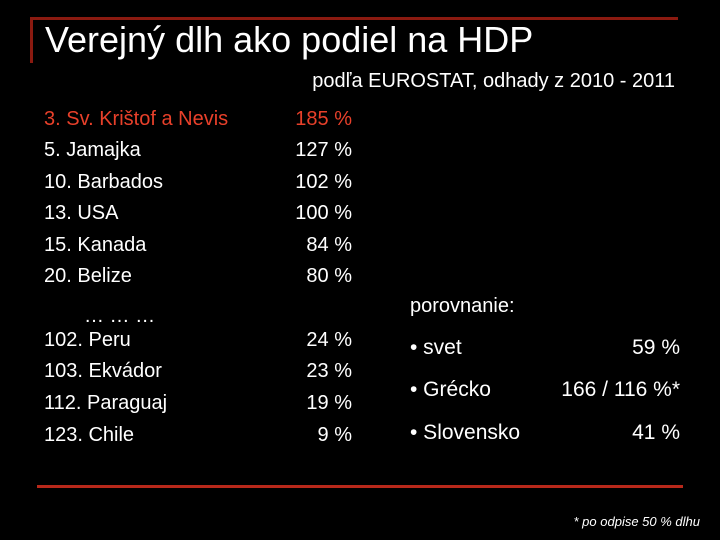 The width and height of the screenshot is (720, 540). Describe the element at coordinates (95, 245) in the screenshot. I see `row-name: 15. Kanada` at that location.